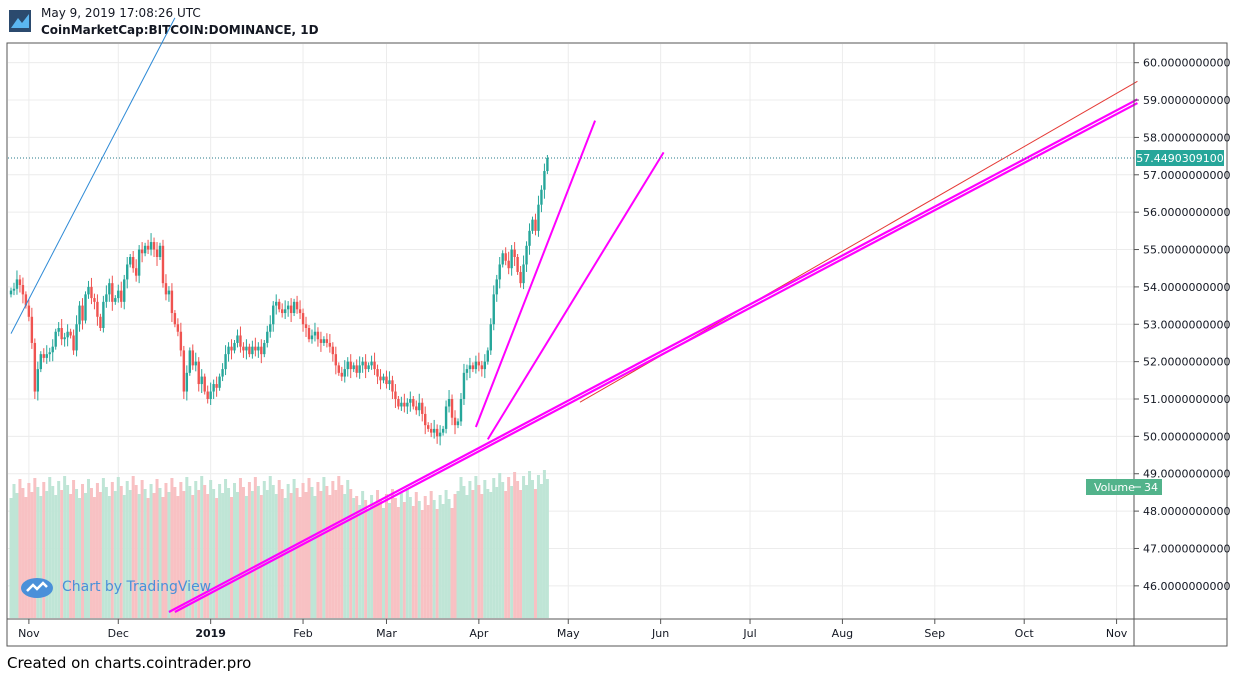 This screenshot has width=1234, height=677. What do you see at coordinates (1186, 436) in the screenshot?
I see `y-tick-label: 50.0000000000` at bounding box center [1186, 436].